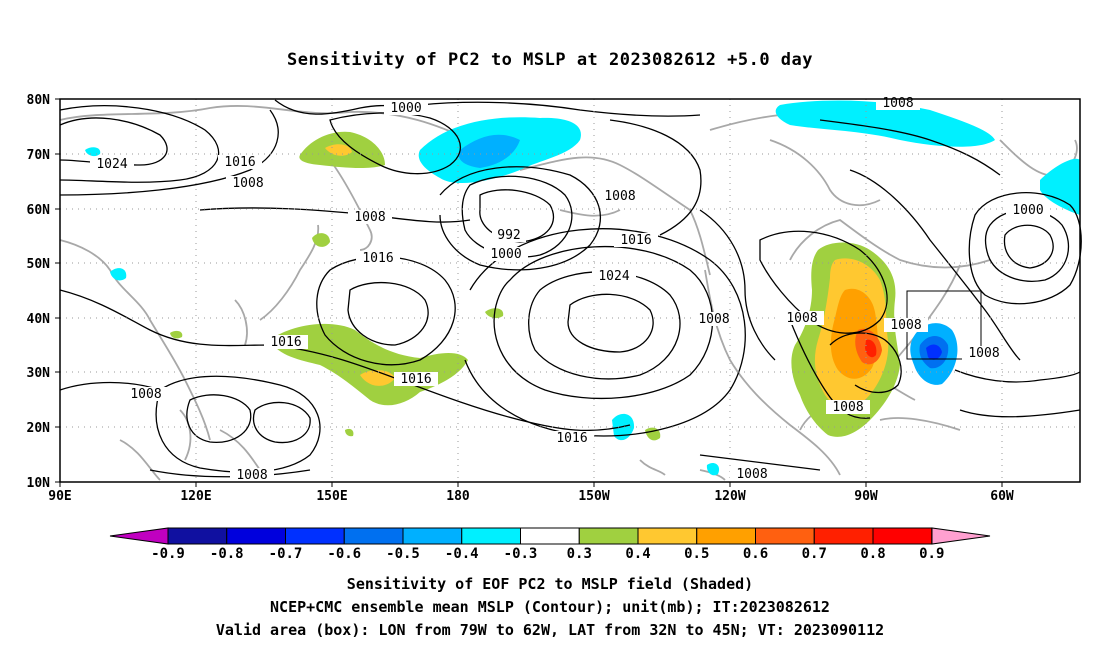  I want to click on svg-text: 1024, so click(613, 276).